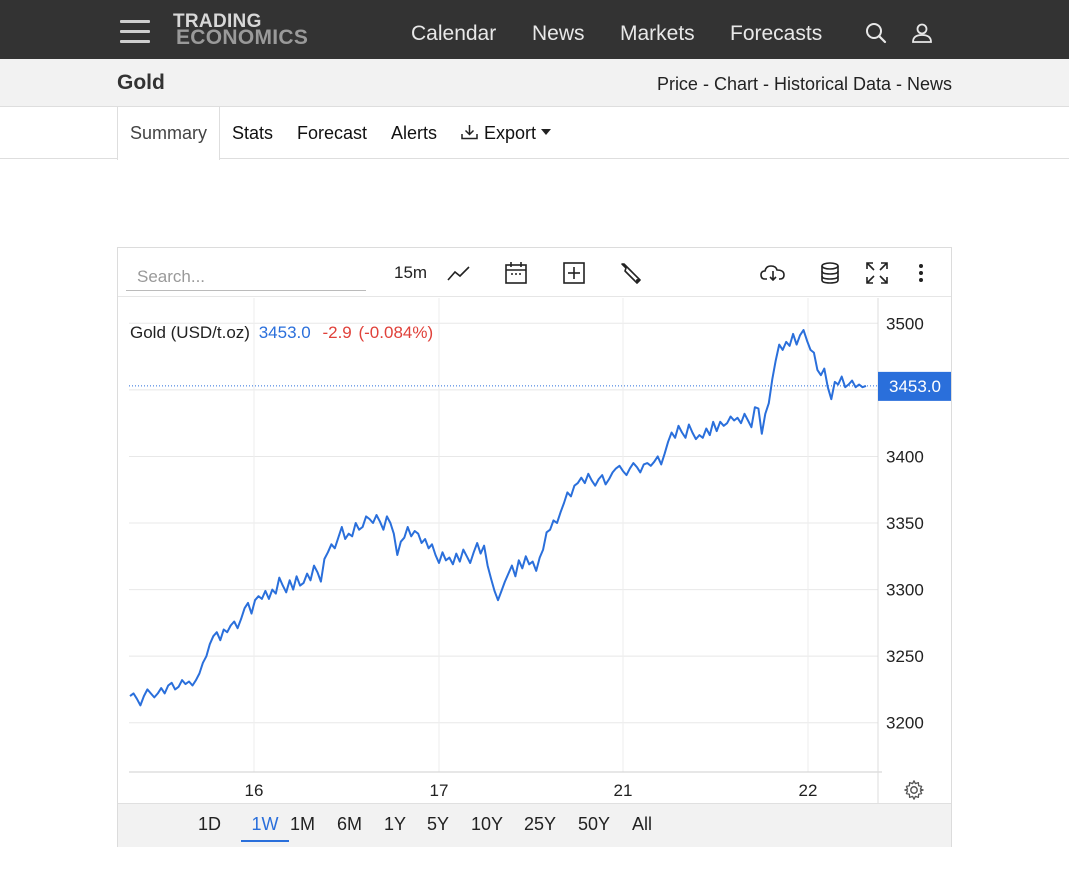 The image size is (1069, 891). Describe the element at coordinates (905, 323) in the screenshot. I see `y-tick-label: 3500` at that location.